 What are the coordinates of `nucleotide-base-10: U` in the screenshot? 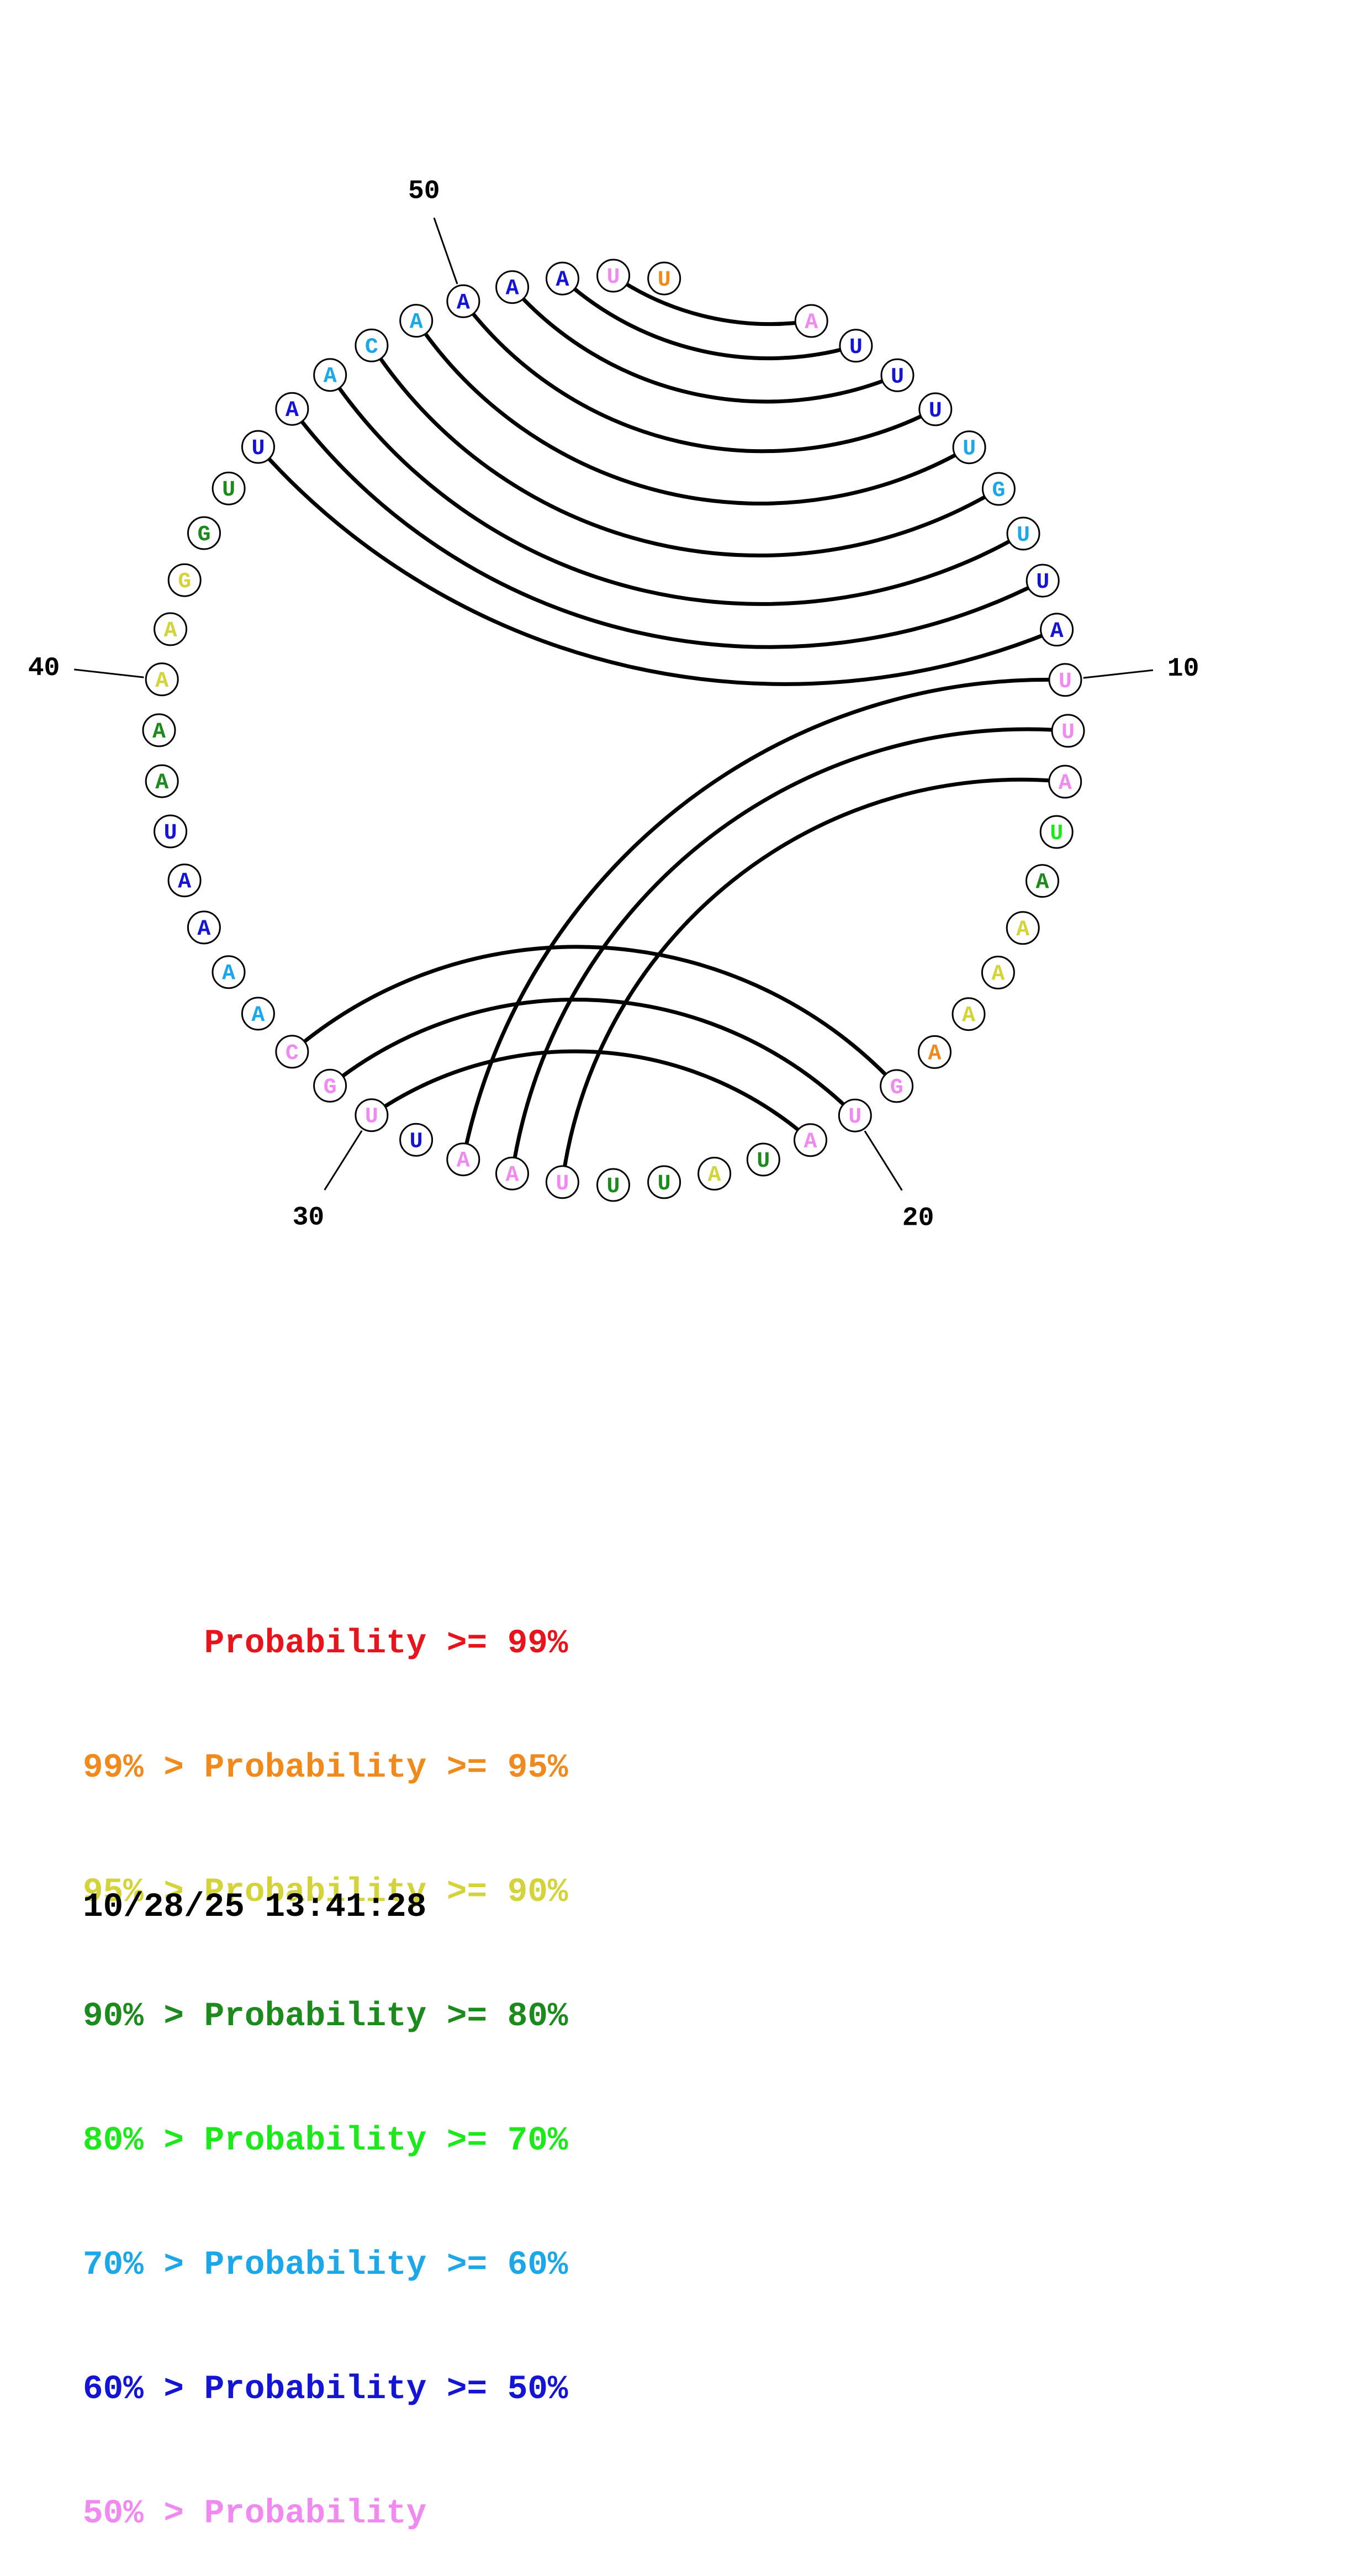 It's located at (1065, 682).